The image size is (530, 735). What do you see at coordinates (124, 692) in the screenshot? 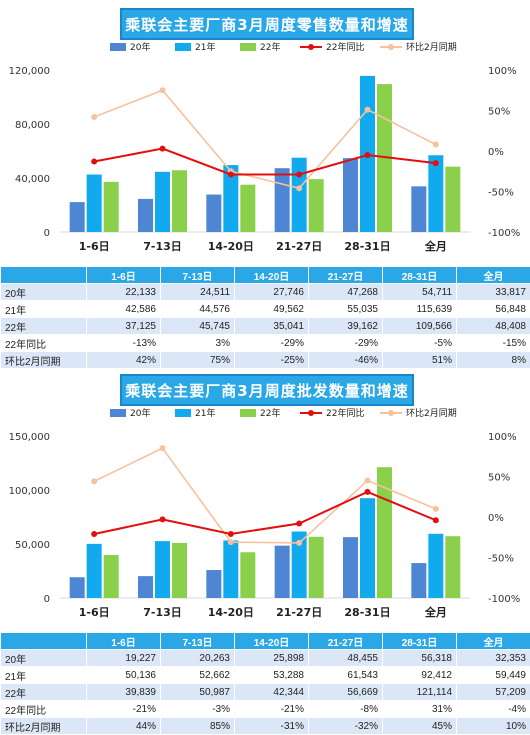
I see `table-cell: 39,839` at bounding box center [124, 692].